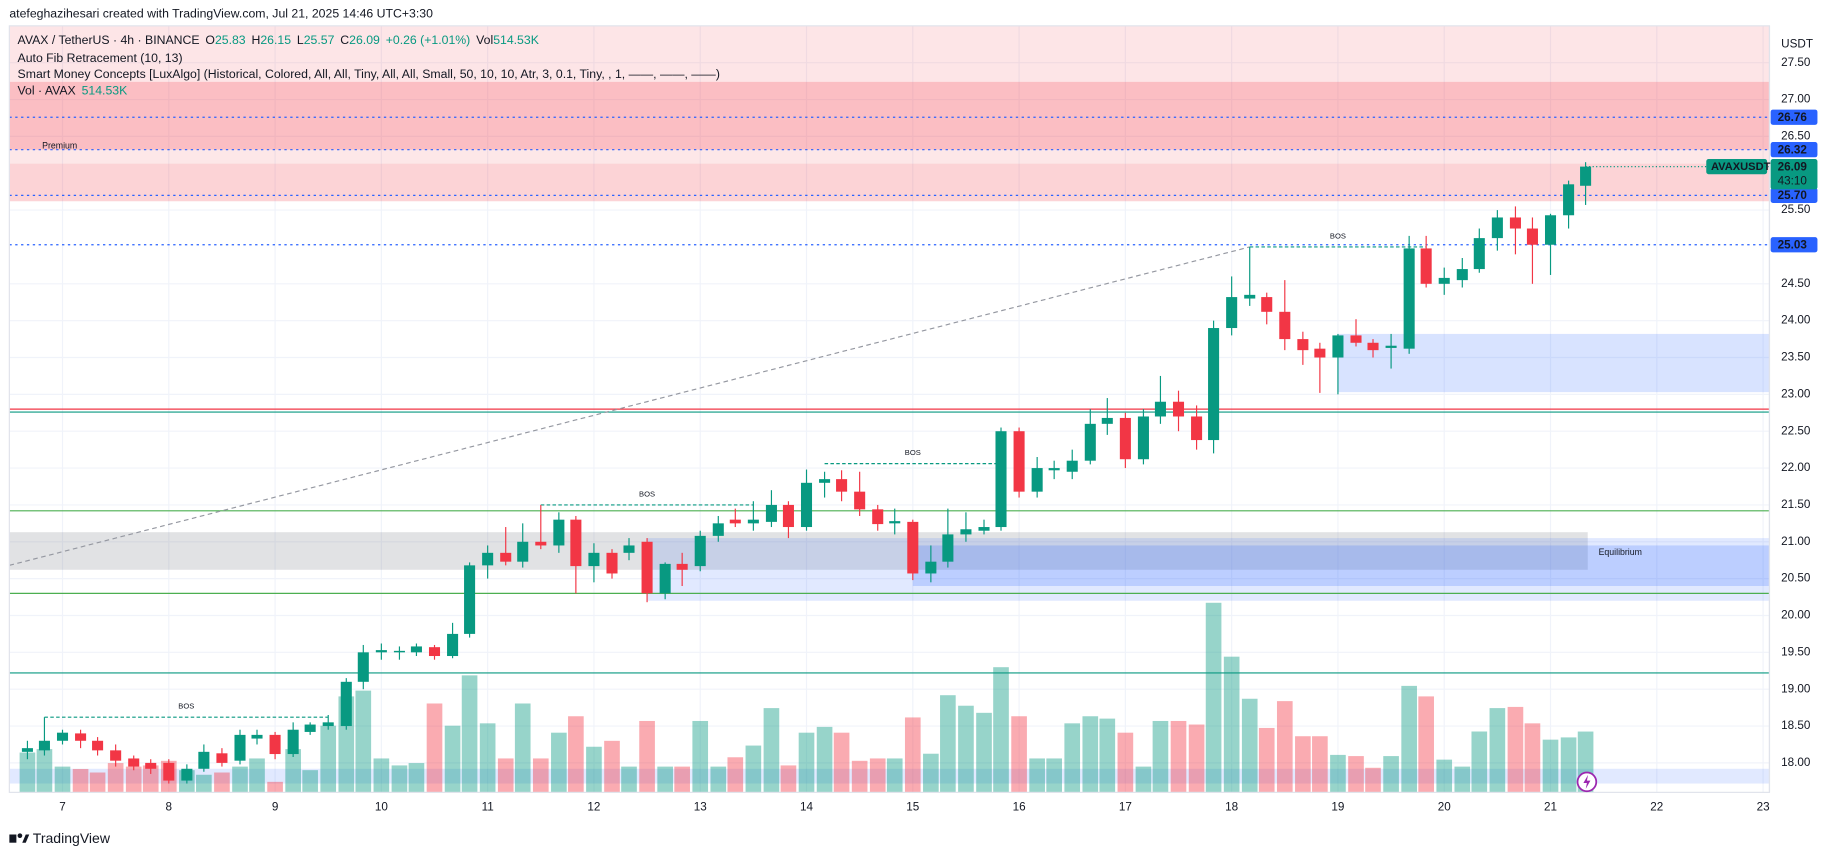 Image resolution: width=1835 pixels, height=858 pixels. What do you see at coordinates (1550, 807) in the screenshot?
I see `x-tick-label: 21` at bounding box center [1550, 807].